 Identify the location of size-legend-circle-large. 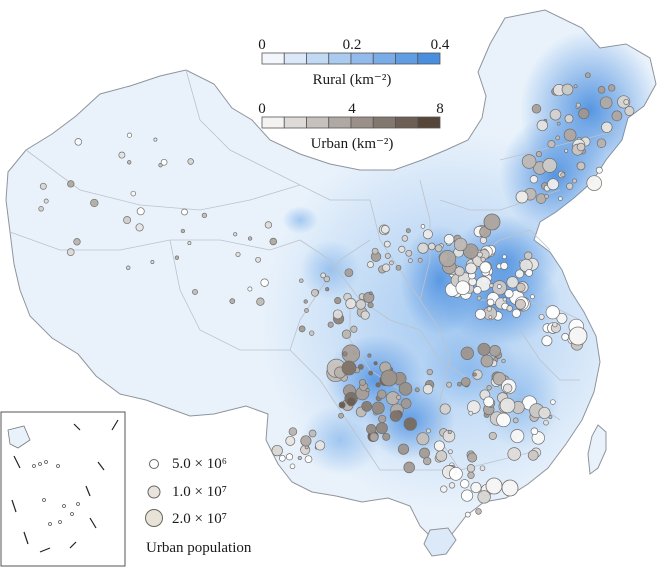
(154, 518).